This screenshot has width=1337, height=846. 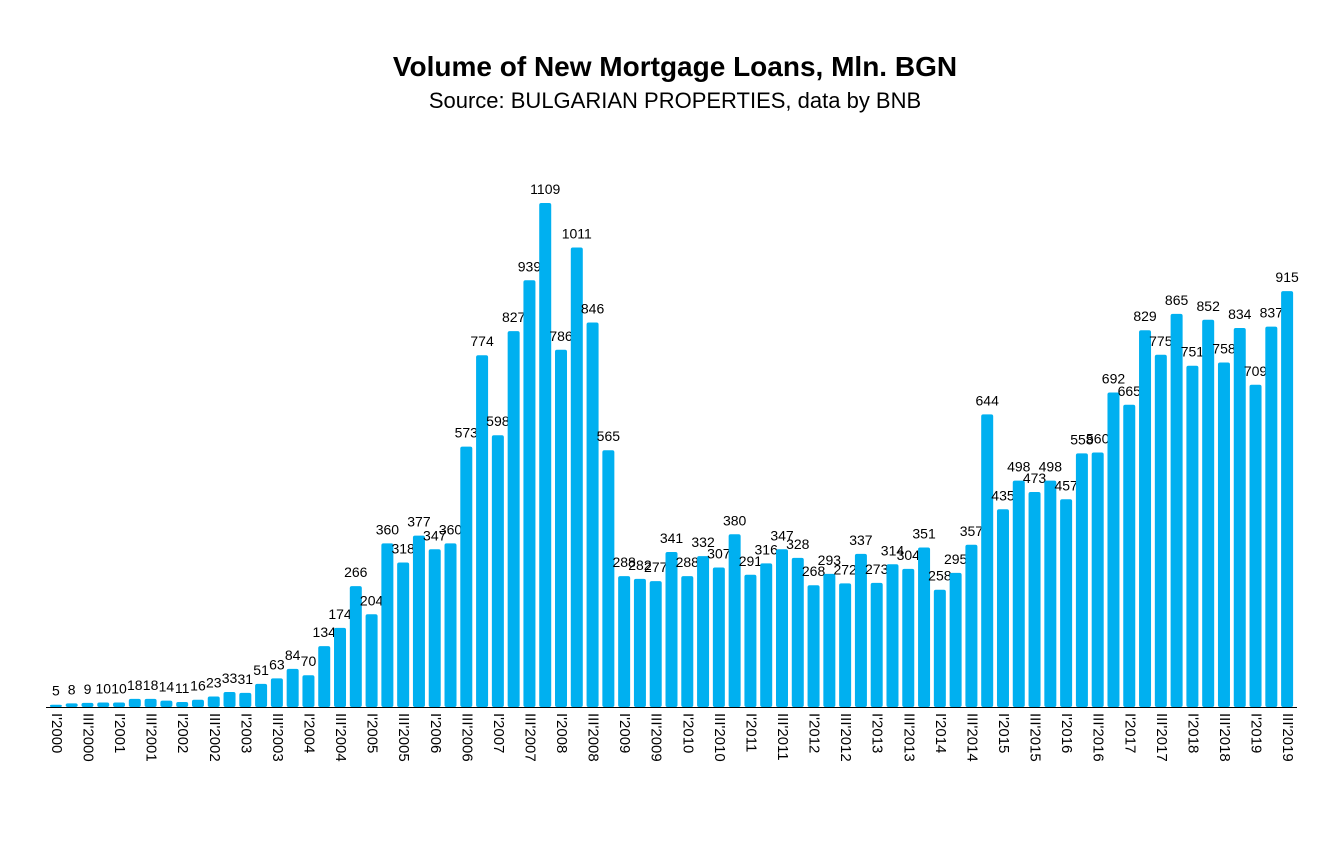 What do you see at coordinates (309, 661) in the screenshot?
I see `value-label: 70` at bounding box center [309, 661].